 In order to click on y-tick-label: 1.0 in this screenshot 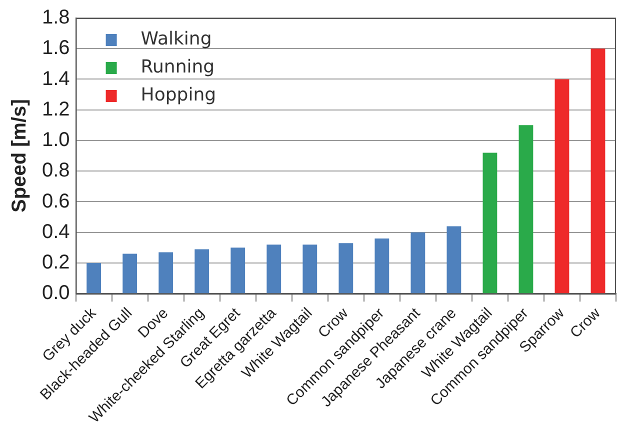, I will do `click(56, 140)`.